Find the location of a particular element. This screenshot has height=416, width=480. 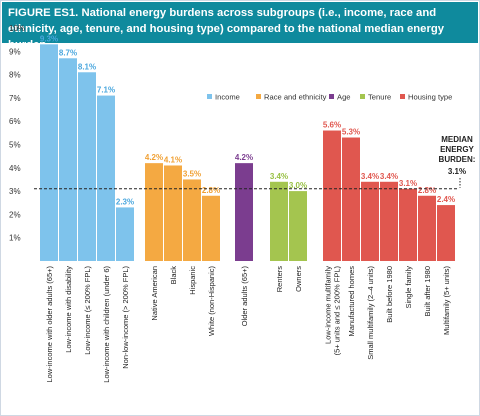

x-category-label: Built after 1980 is located at coordinates (427, 291).